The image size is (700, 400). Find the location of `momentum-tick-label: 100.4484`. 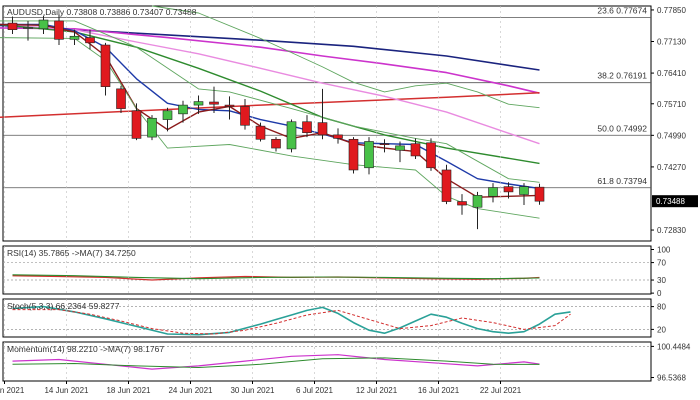

momentum-tick-label: 100.4484 is located at coordinates (674, 346).